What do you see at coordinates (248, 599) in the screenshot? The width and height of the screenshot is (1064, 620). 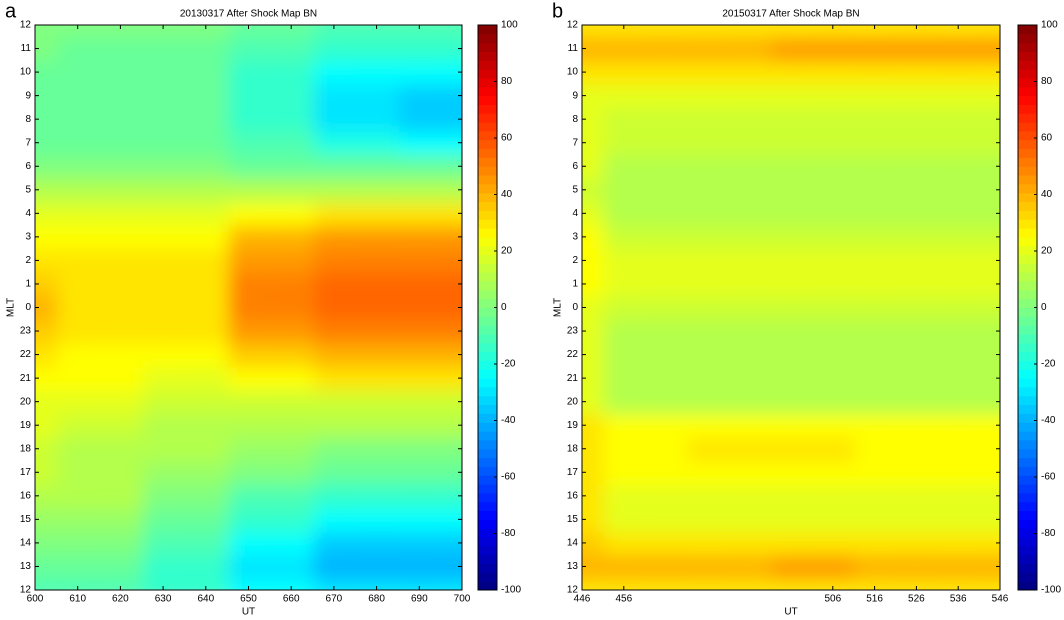 I see `x-tick-label: 650` at bounding box center [248, 599].